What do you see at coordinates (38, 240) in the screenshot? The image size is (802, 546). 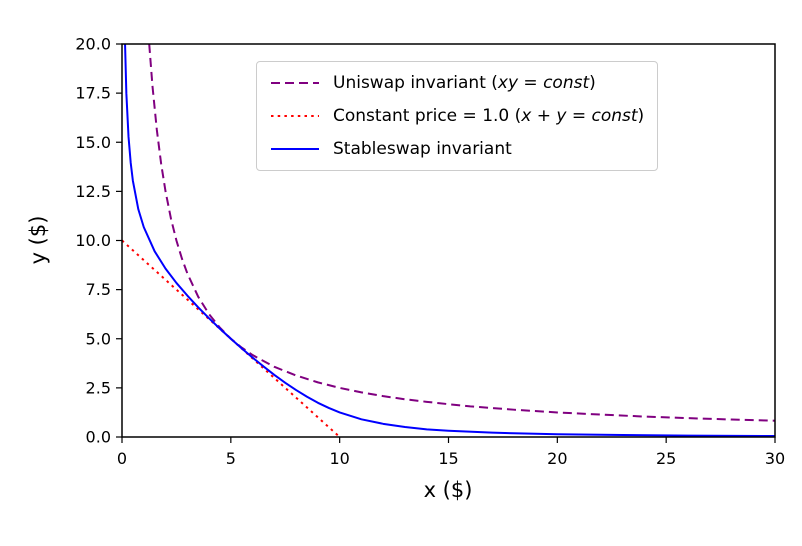 I see `y-axis-label: y ($)` at bounding box center [38, 240].